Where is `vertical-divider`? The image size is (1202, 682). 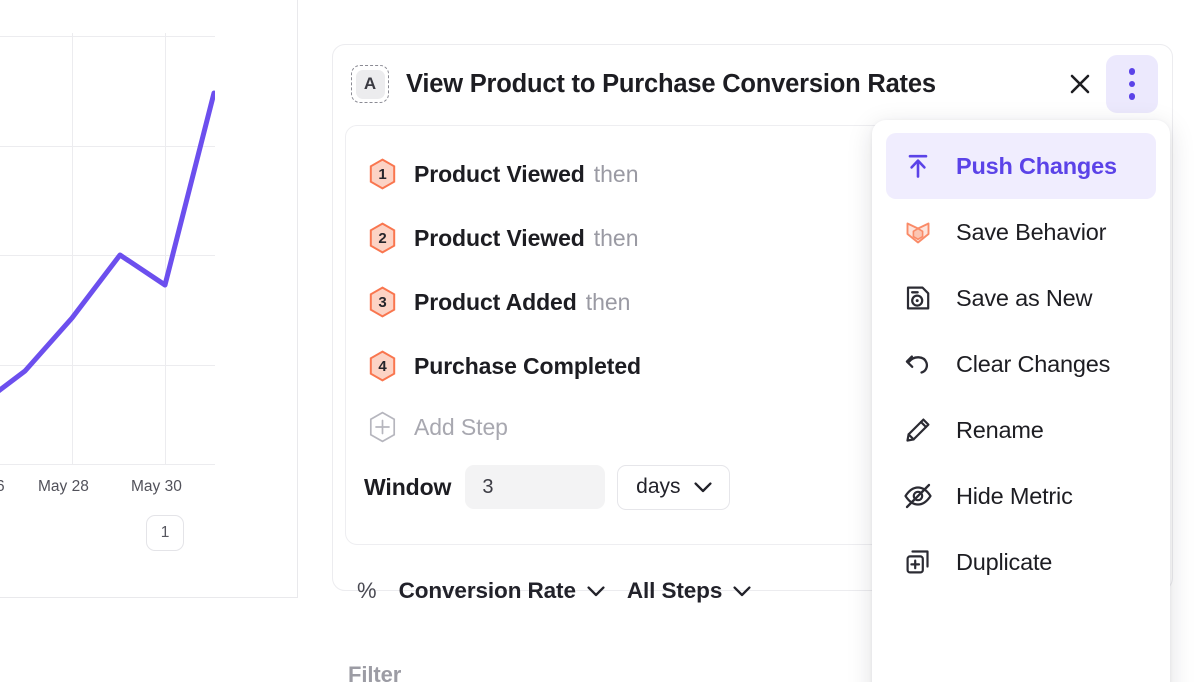
vertical-divider is located at coordinates (297, 299).